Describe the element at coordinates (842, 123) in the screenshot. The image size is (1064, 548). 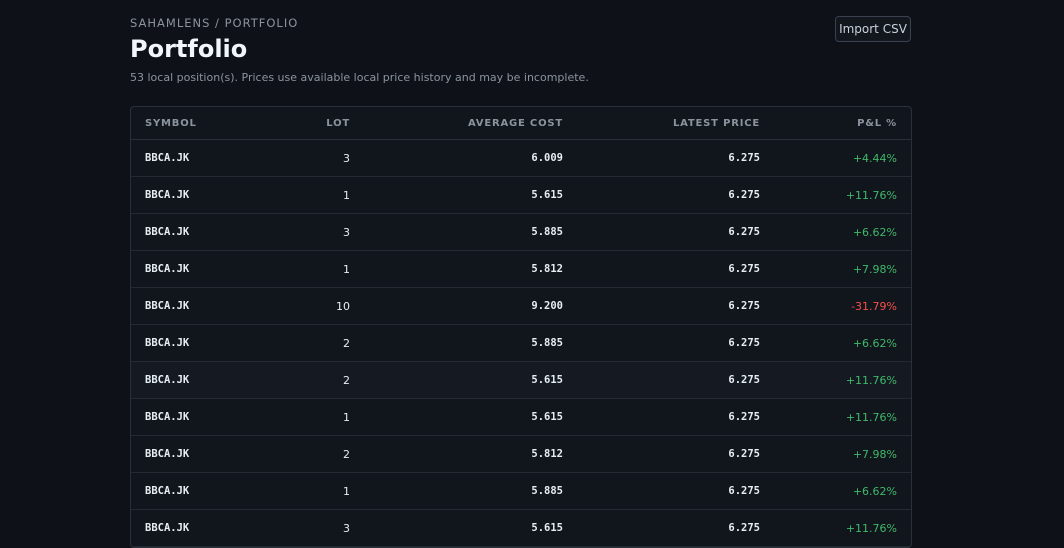
I see `column-header: P&L %` at that location.